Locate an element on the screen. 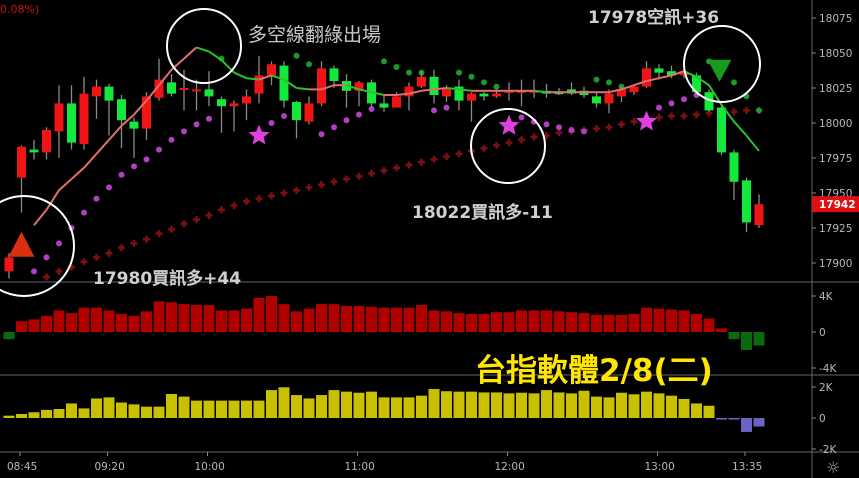 The width and height of the screenshot is (859, 478). price-tick-label: 18050 is located at coordinates (835, 54).